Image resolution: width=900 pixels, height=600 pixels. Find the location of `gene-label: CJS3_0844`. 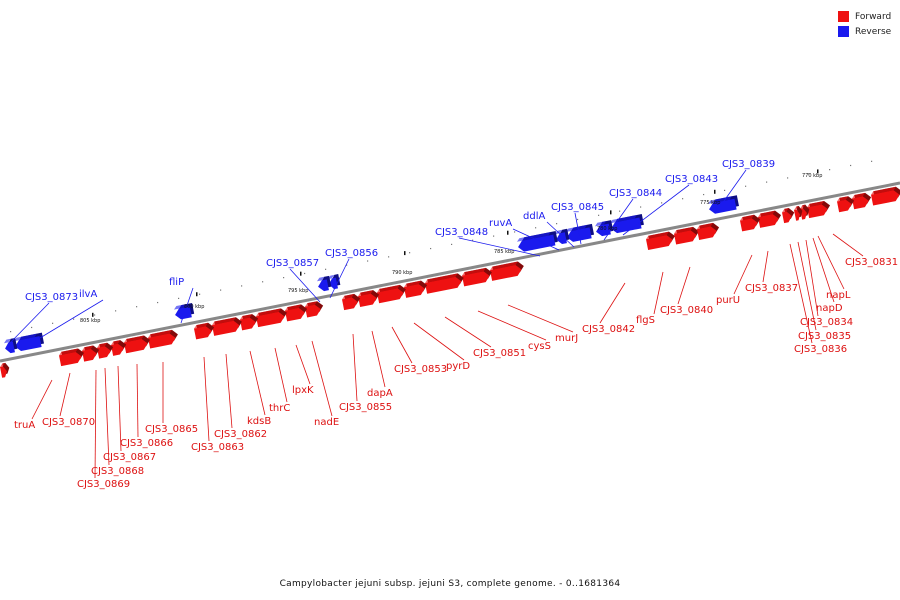

gene-label: CJS3_0844 is located at coordinates (635, 193).